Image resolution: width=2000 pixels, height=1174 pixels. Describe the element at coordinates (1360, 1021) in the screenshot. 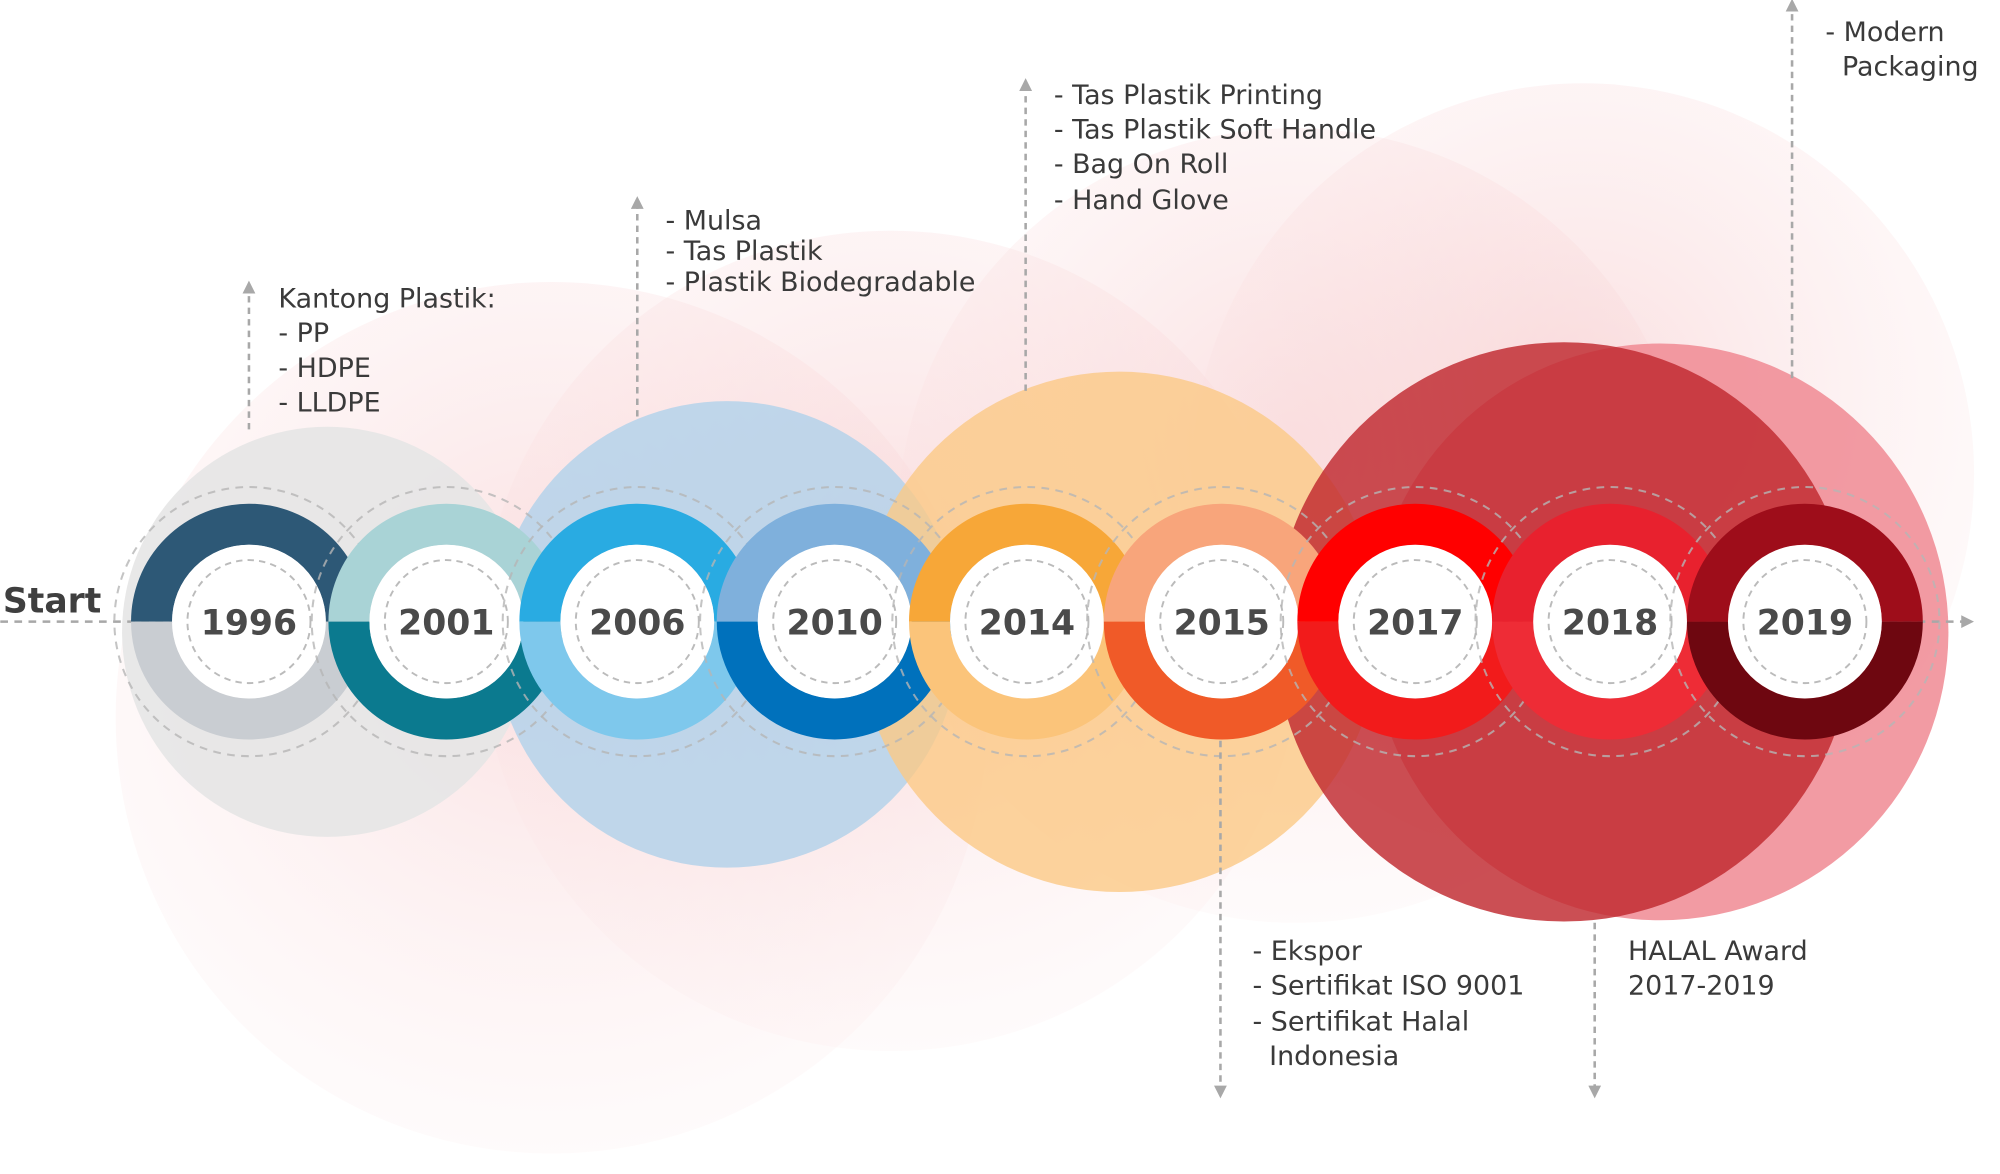

I see `note-line: - Sertifikat Halal` at that location.